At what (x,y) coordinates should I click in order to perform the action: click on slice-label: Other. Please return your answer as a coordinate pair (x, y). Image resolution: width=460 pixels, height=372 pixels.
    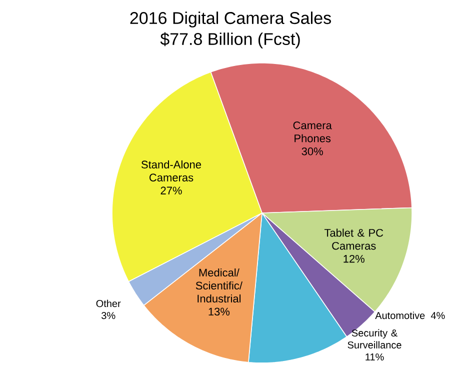
    Looking at the image, I should click on (108, 304).